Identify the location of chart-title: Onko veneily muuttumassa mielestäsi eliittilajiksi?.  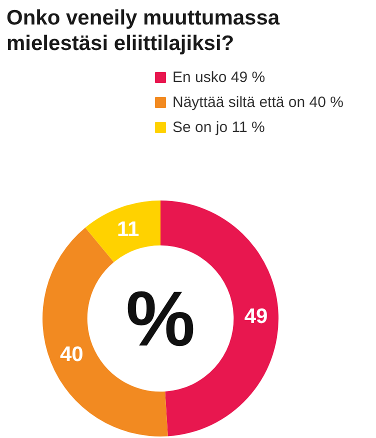
(143, 30).